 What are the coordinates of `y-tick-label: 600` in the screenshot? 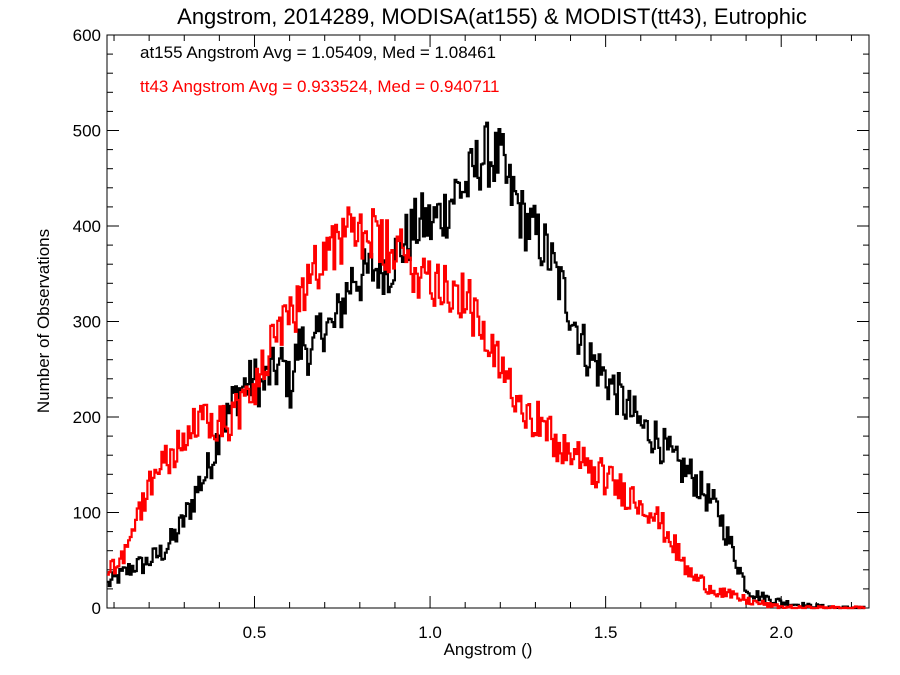 It's located at (87, 35).